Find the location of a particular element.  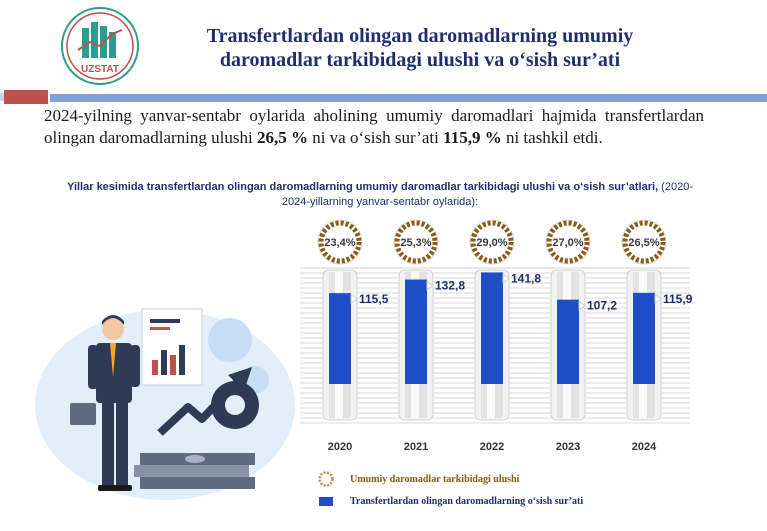

lead-growth-value: 115,9 % is located at coordinates (472, 137).